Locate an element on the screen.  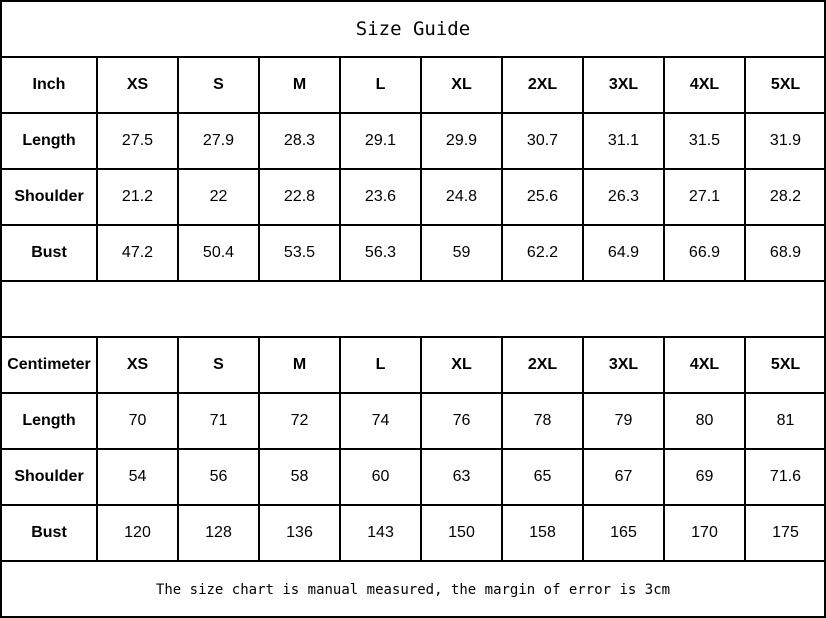
measurement-cell: 69 is located at coordinates (704, 476).